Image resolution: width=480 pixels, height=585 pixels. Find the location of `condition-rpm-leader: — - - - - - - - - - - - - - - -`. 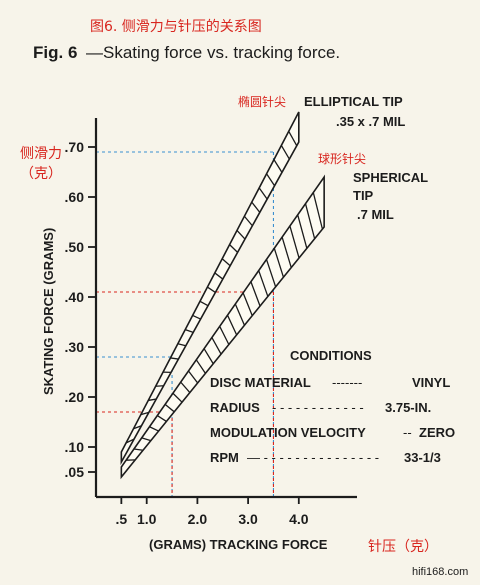

condition-rpm-leader: — - - - - - - - - - - - - - - - is located at coordinates (313, 457).